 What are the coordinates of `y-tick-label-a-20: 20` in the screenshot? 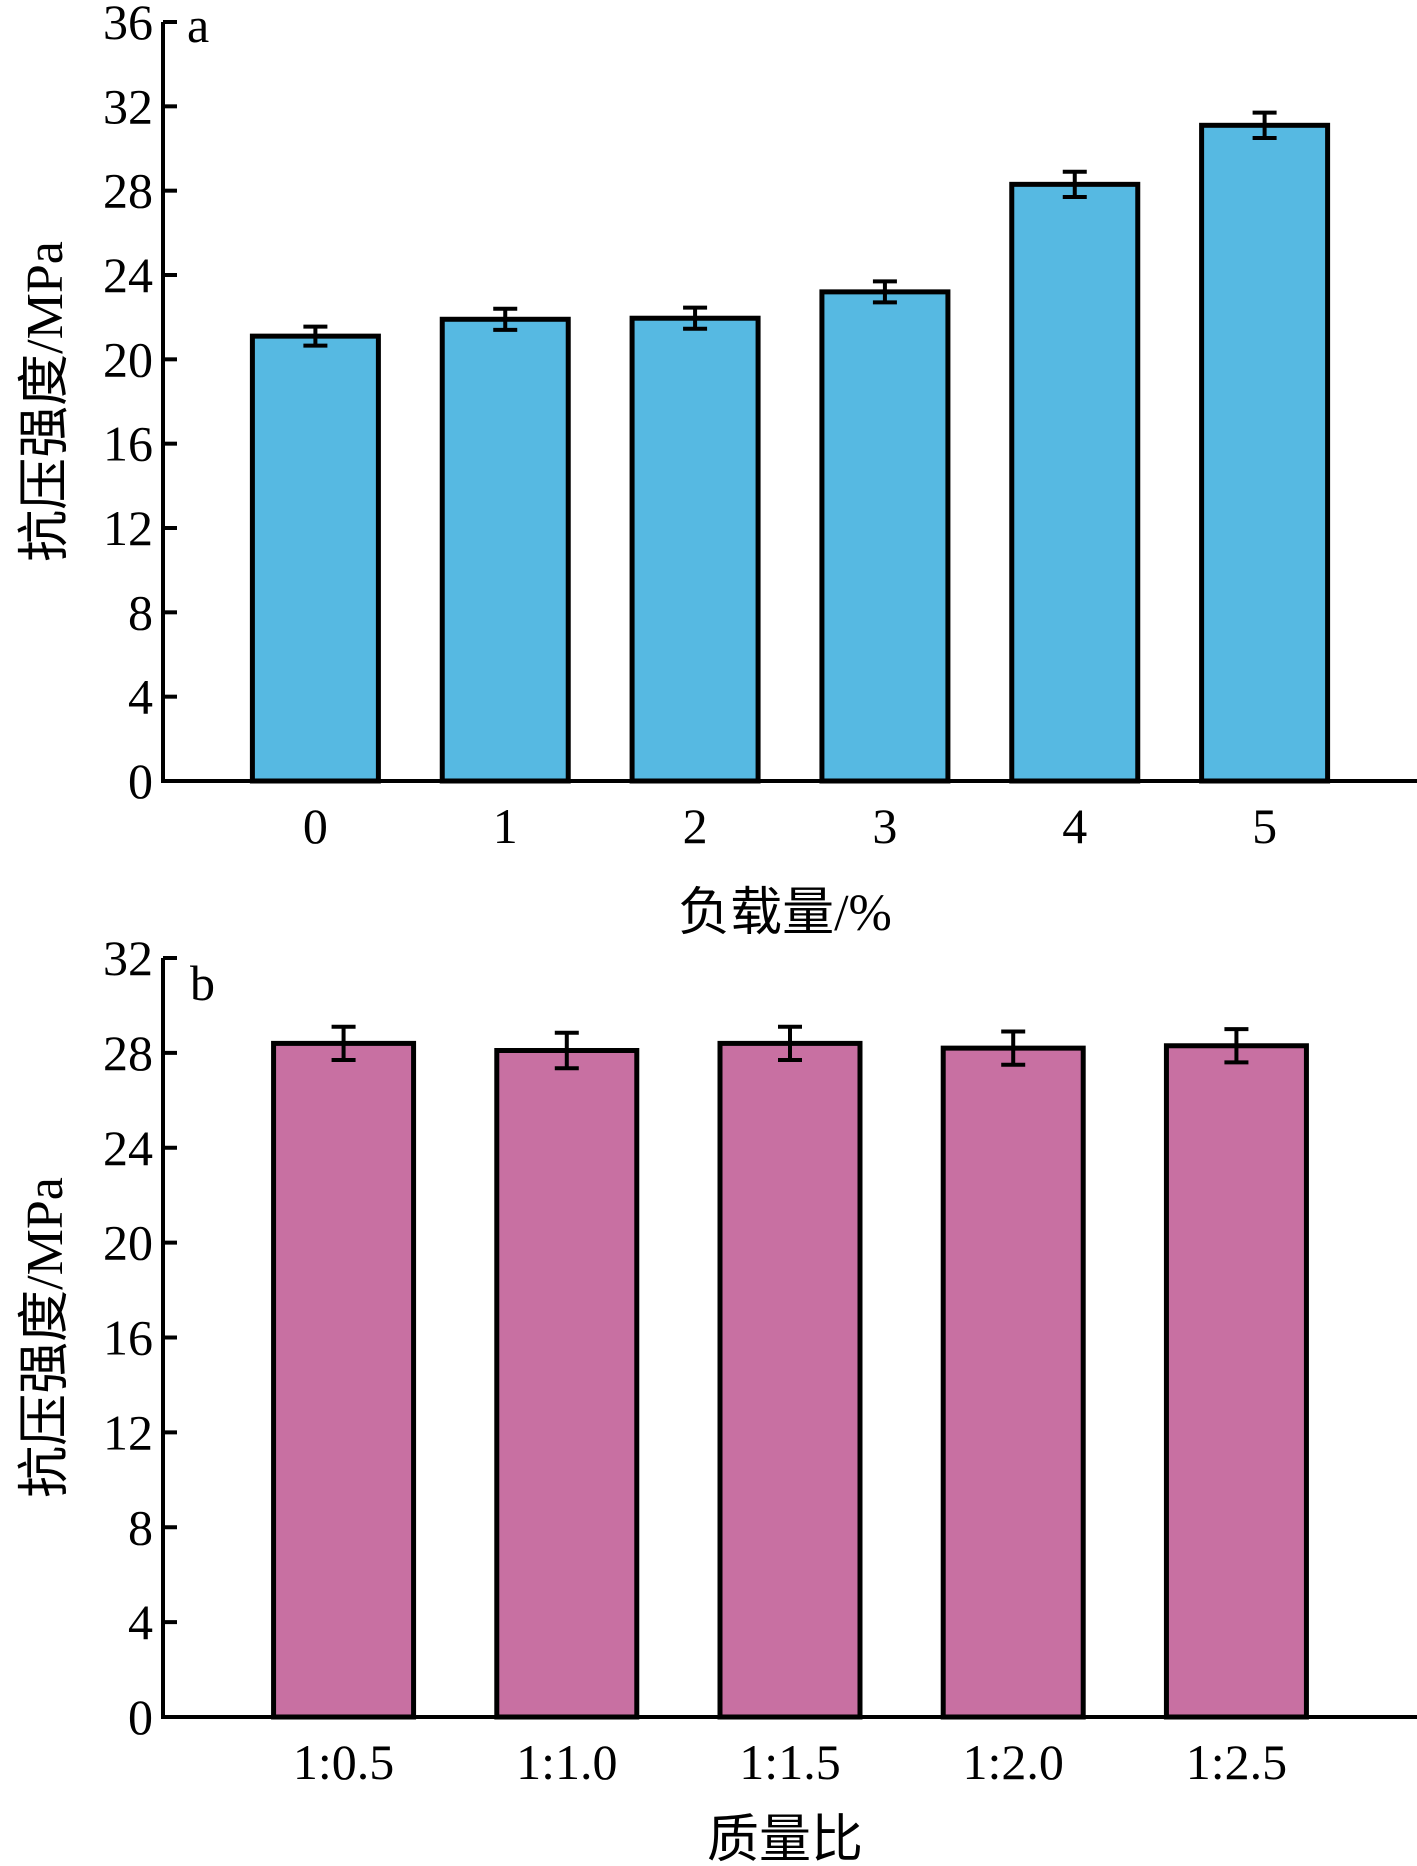 It's located at (128, 359).